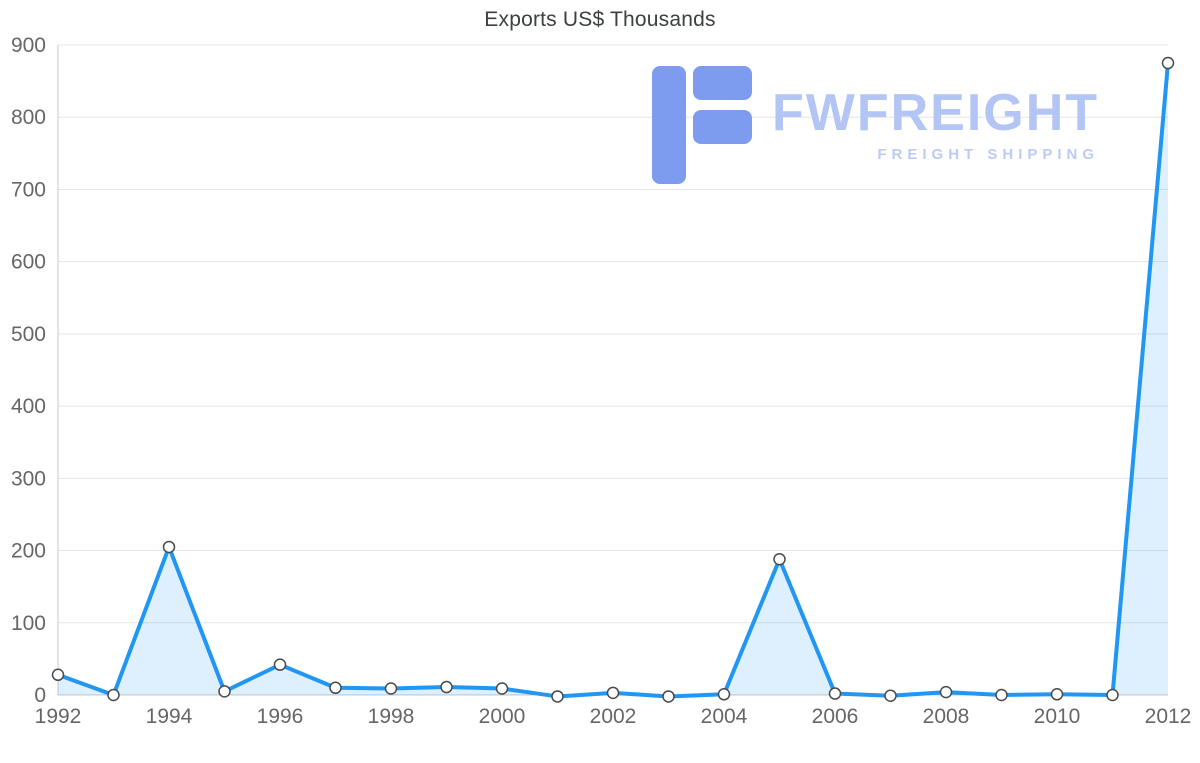 The width and height of the screenshot is (1200, 763). What do you see at coordinates (58, 716) in the screenshot?
I see `x-tick-label: 1992` at bounding box center [58, 716].